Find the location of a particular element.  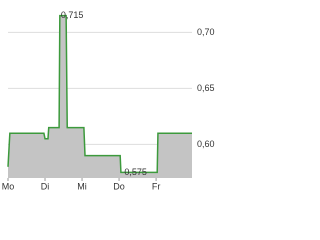

value-label: 0,715 is located at coordinates (72, 15).